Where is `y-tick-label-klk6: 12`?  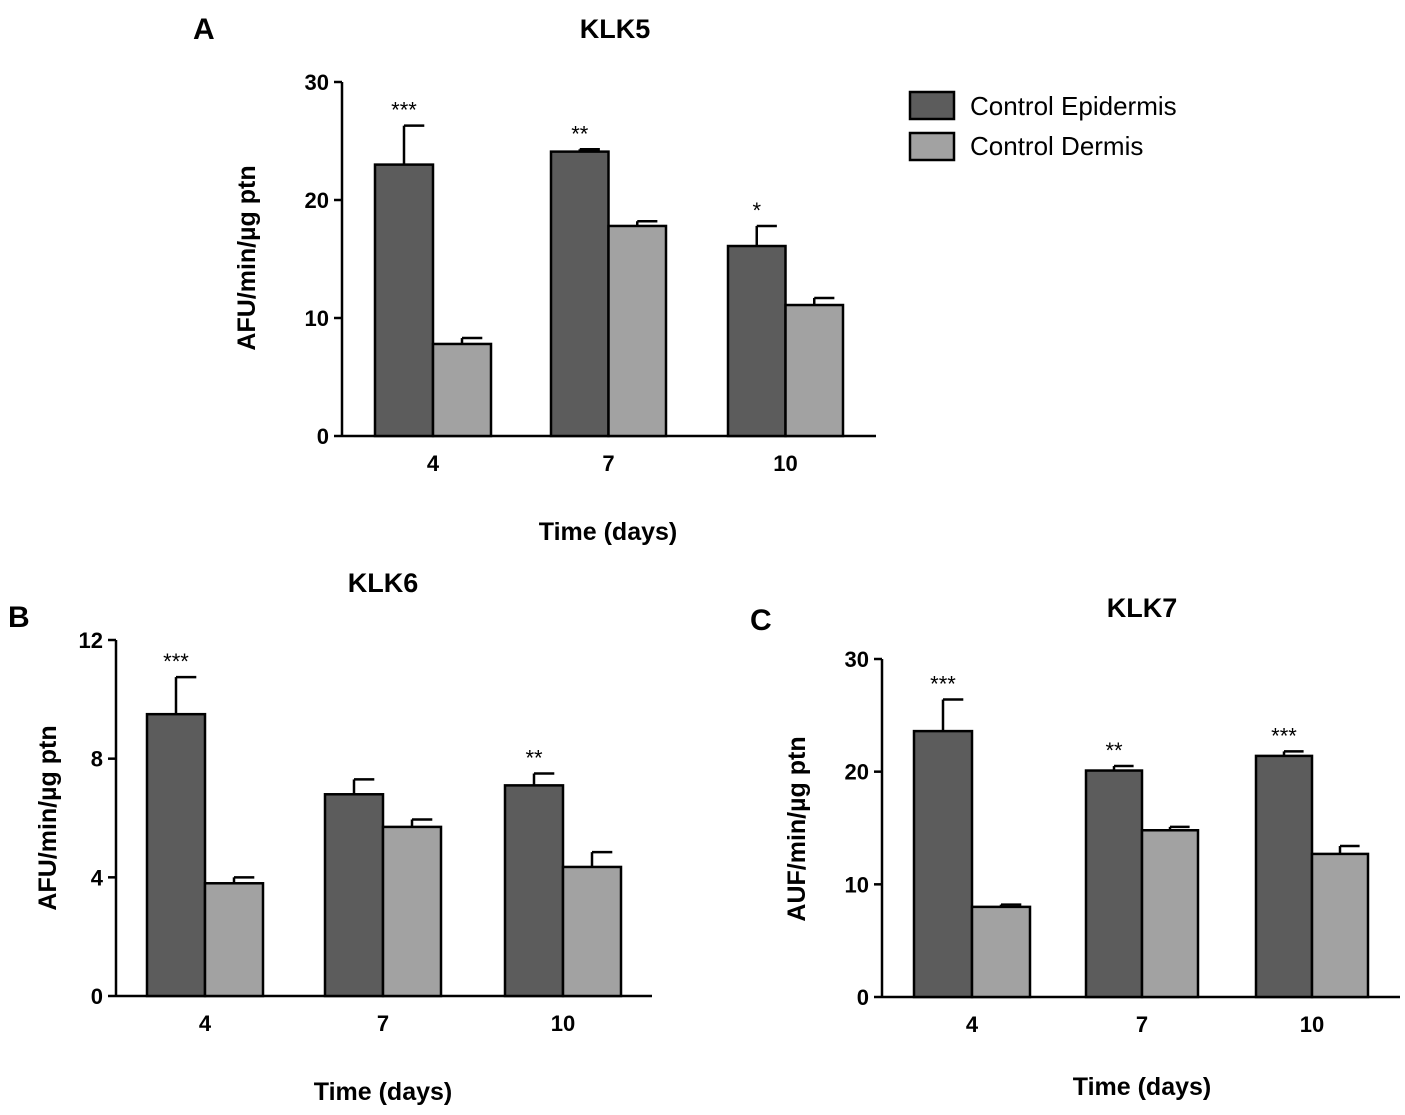
y-tick-label-klk6: 12 is located at coordinates (91, 640).